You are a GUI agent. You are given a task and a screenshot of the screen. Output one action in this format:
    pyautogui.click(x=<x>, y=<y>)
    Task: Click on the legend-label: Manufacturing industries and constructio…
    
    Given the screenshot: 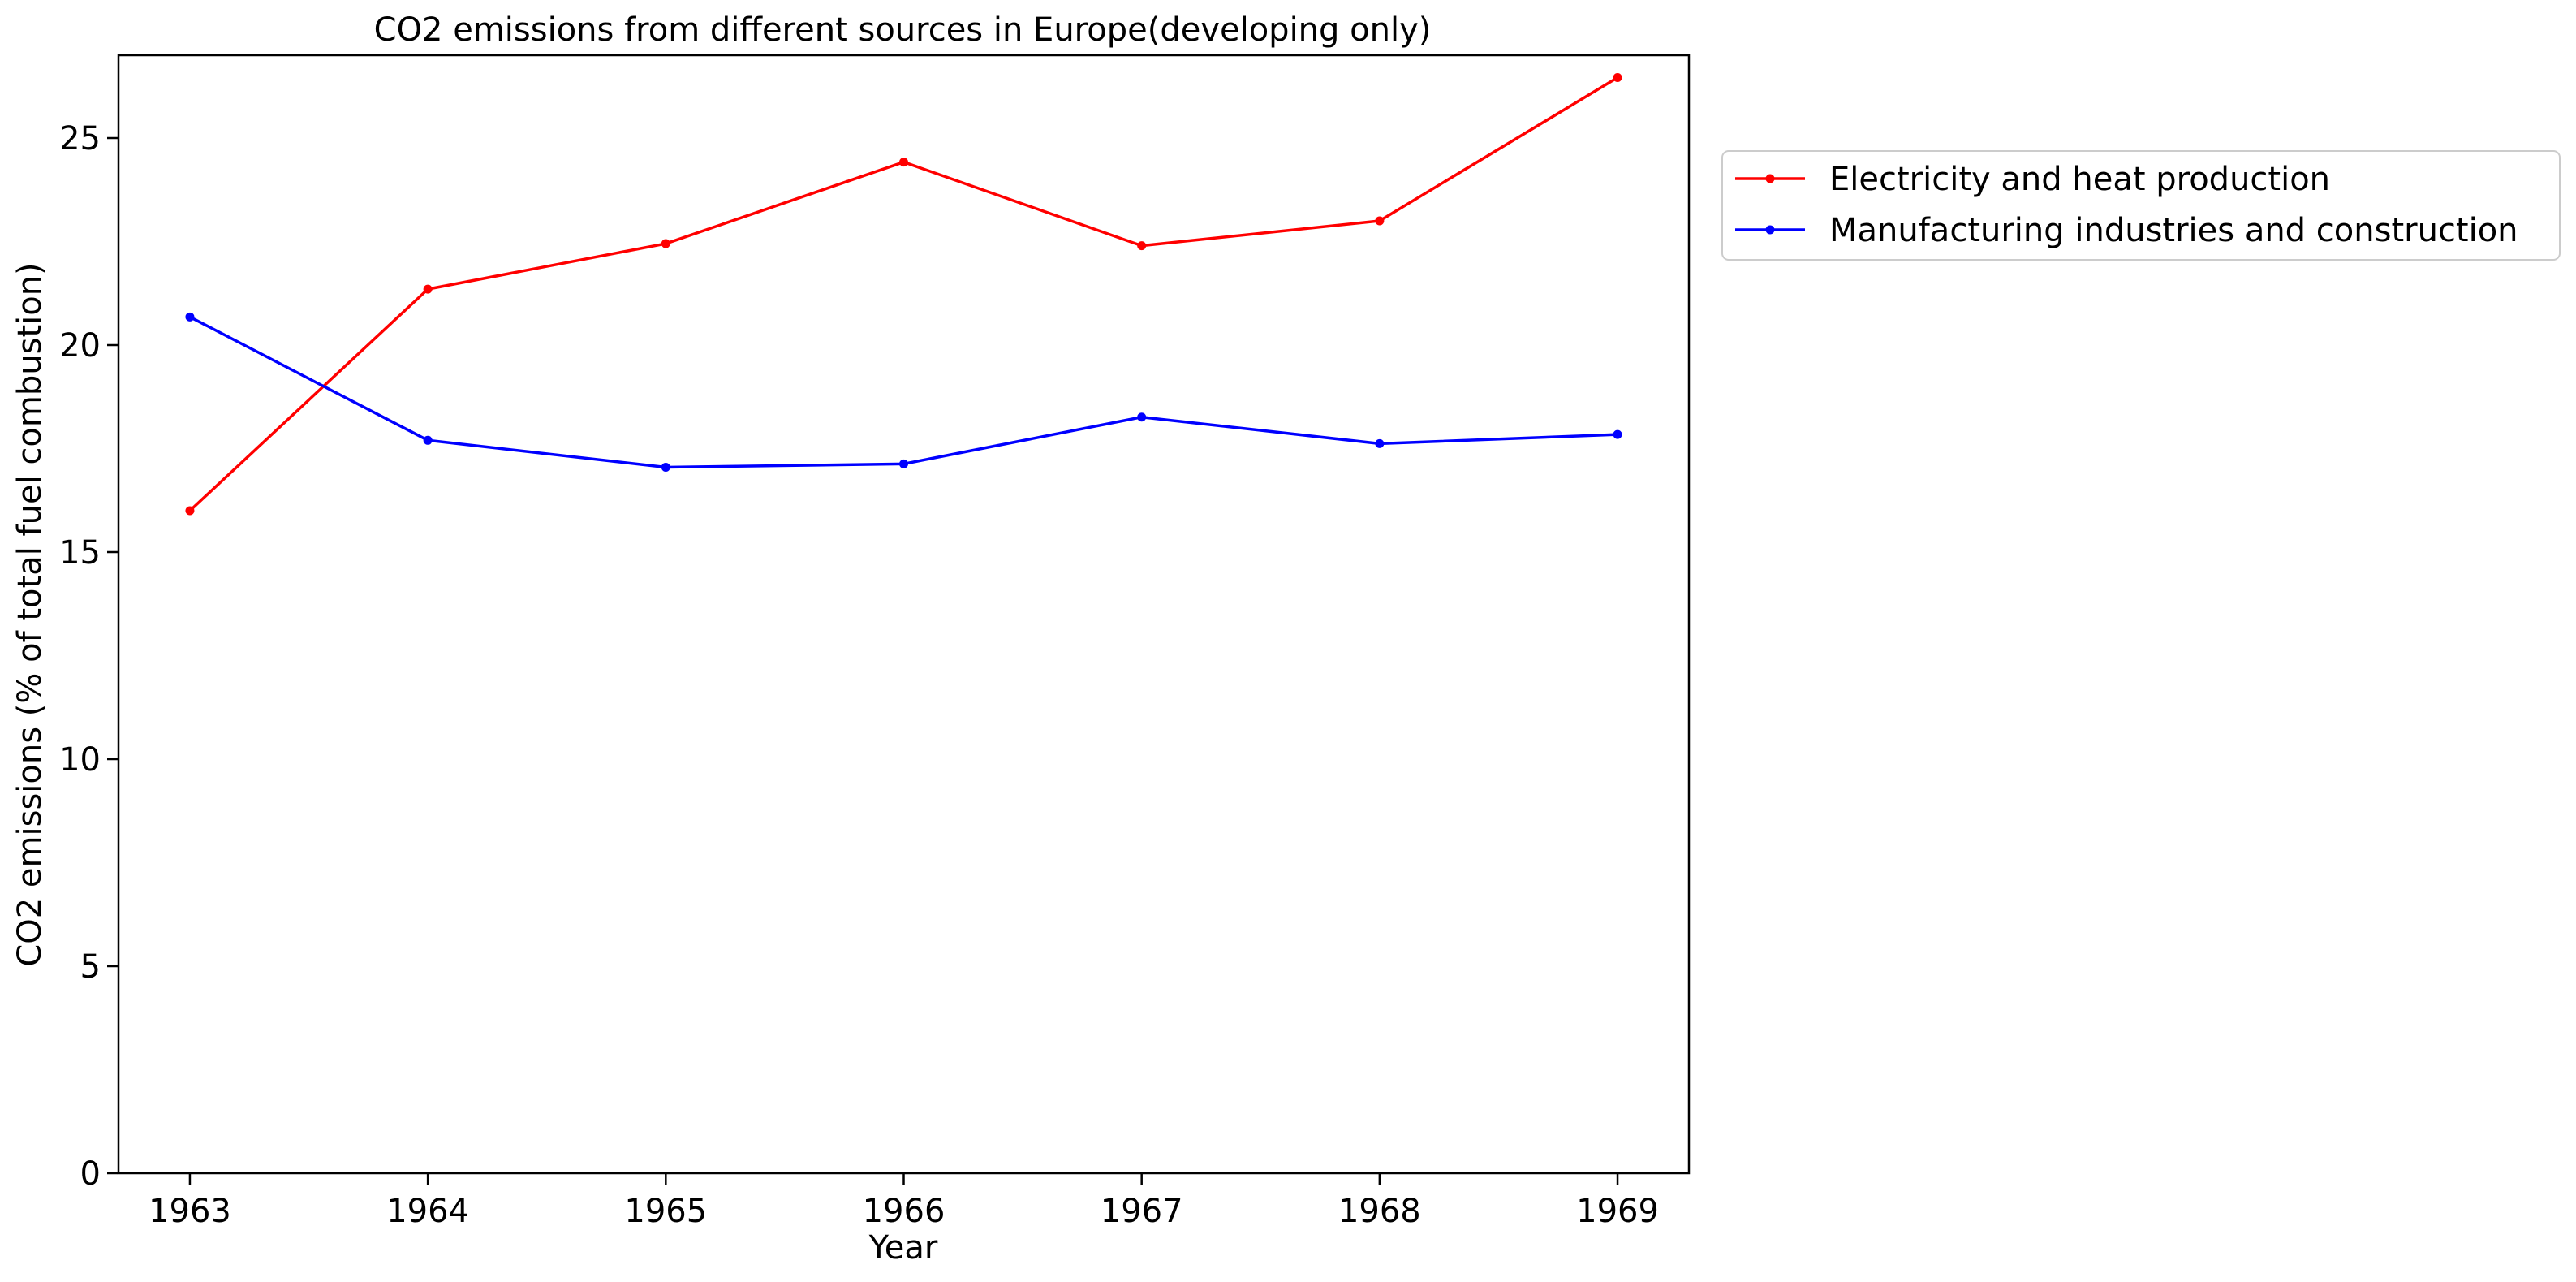 What is the action you would take?
    pyautogui.click(x=2173, y=230)
    